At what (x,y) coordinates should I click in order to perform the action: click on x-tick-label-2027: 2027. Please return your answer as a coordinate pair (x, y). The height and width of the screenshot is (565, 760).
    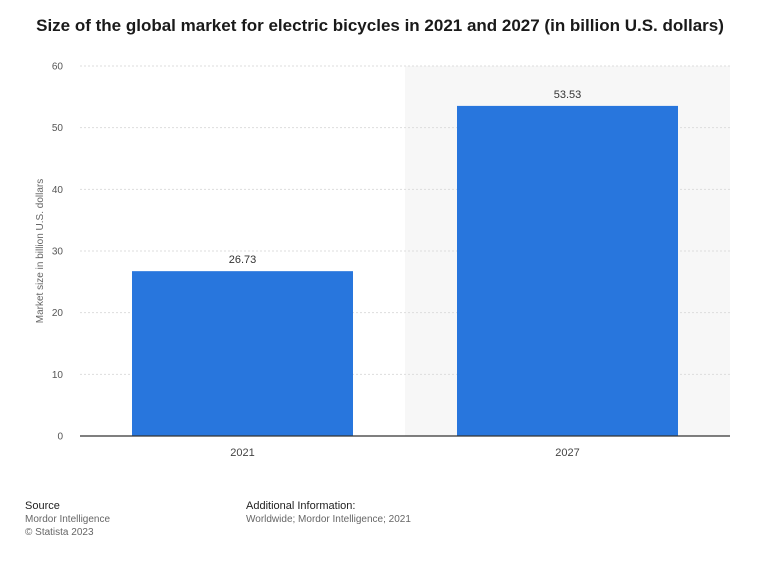
    Looking at the image, I should click on (567, 453).